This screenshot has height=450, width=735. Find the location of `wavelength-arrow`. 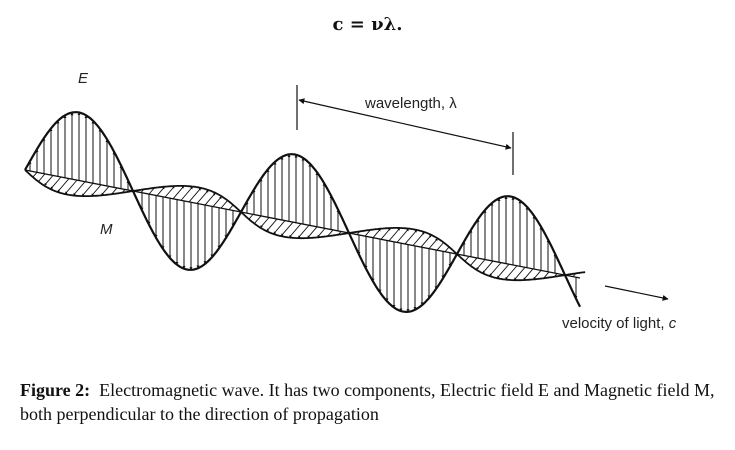

wavelength-arrow is located at coordinates (405, 124).